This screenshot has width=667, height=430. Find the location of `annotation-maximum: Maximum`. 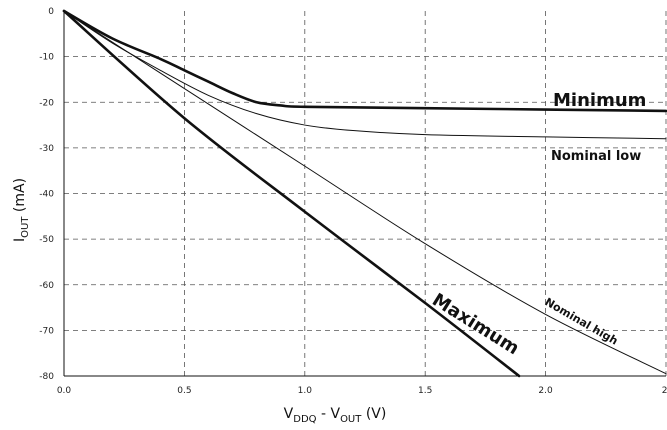

annotation-maximum: Maximum is located at coordinates (475, 324).